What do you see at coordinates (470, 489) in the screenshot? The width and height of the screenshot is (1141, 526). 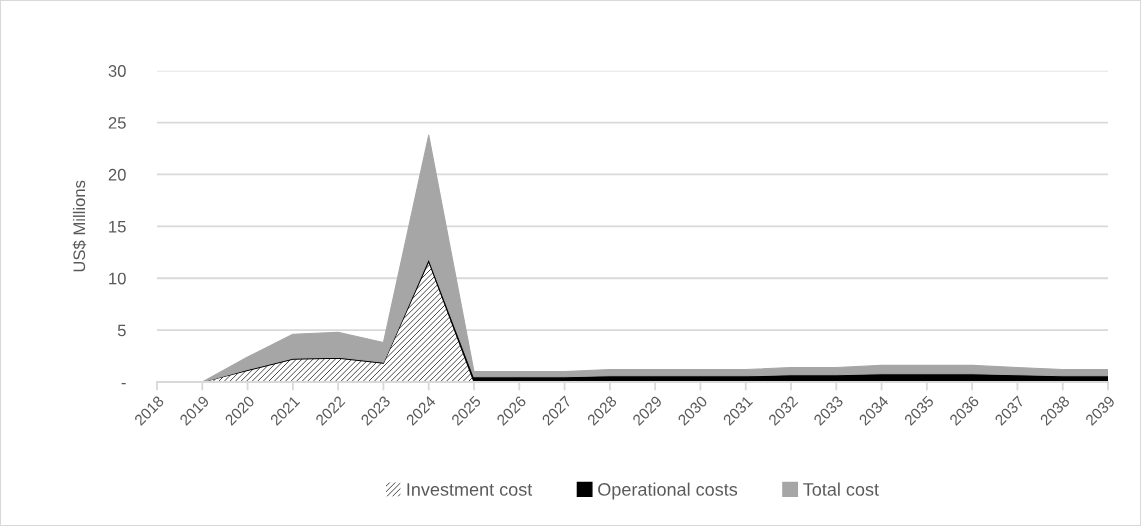 I see `legend-label: Investment cost` at bounding box center [470, 489].